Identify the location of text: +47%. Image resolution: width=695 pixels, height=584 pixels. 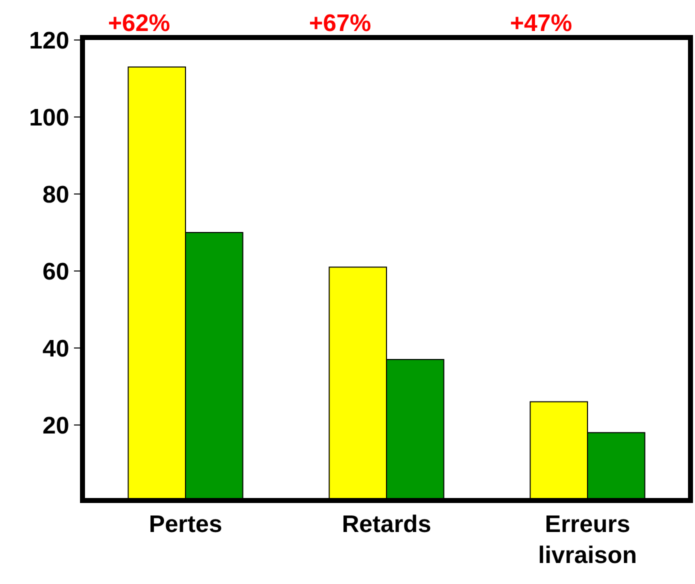
(541, 23).